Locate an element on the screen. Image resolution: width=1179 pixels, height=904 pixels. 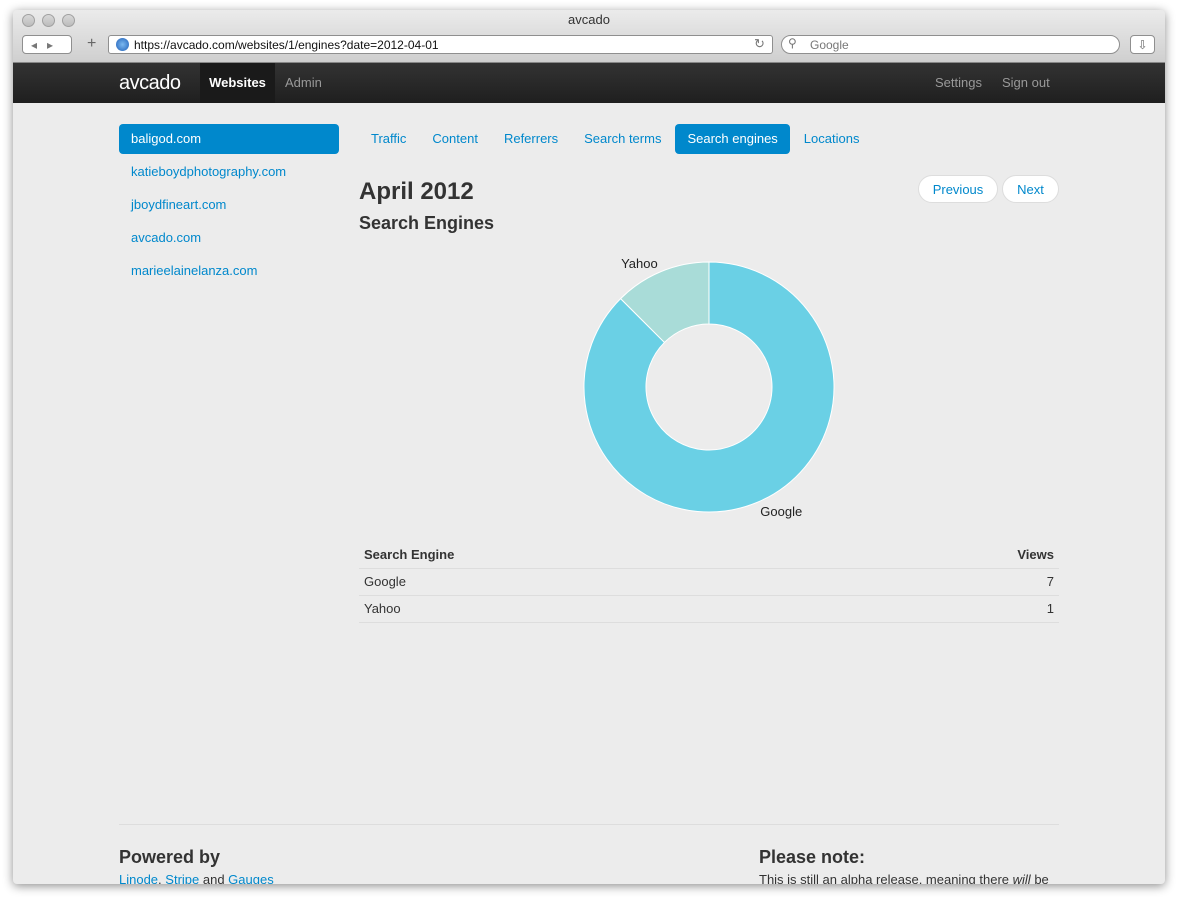
site-link: jboydfineart.com is located at coordinates (179, 204).